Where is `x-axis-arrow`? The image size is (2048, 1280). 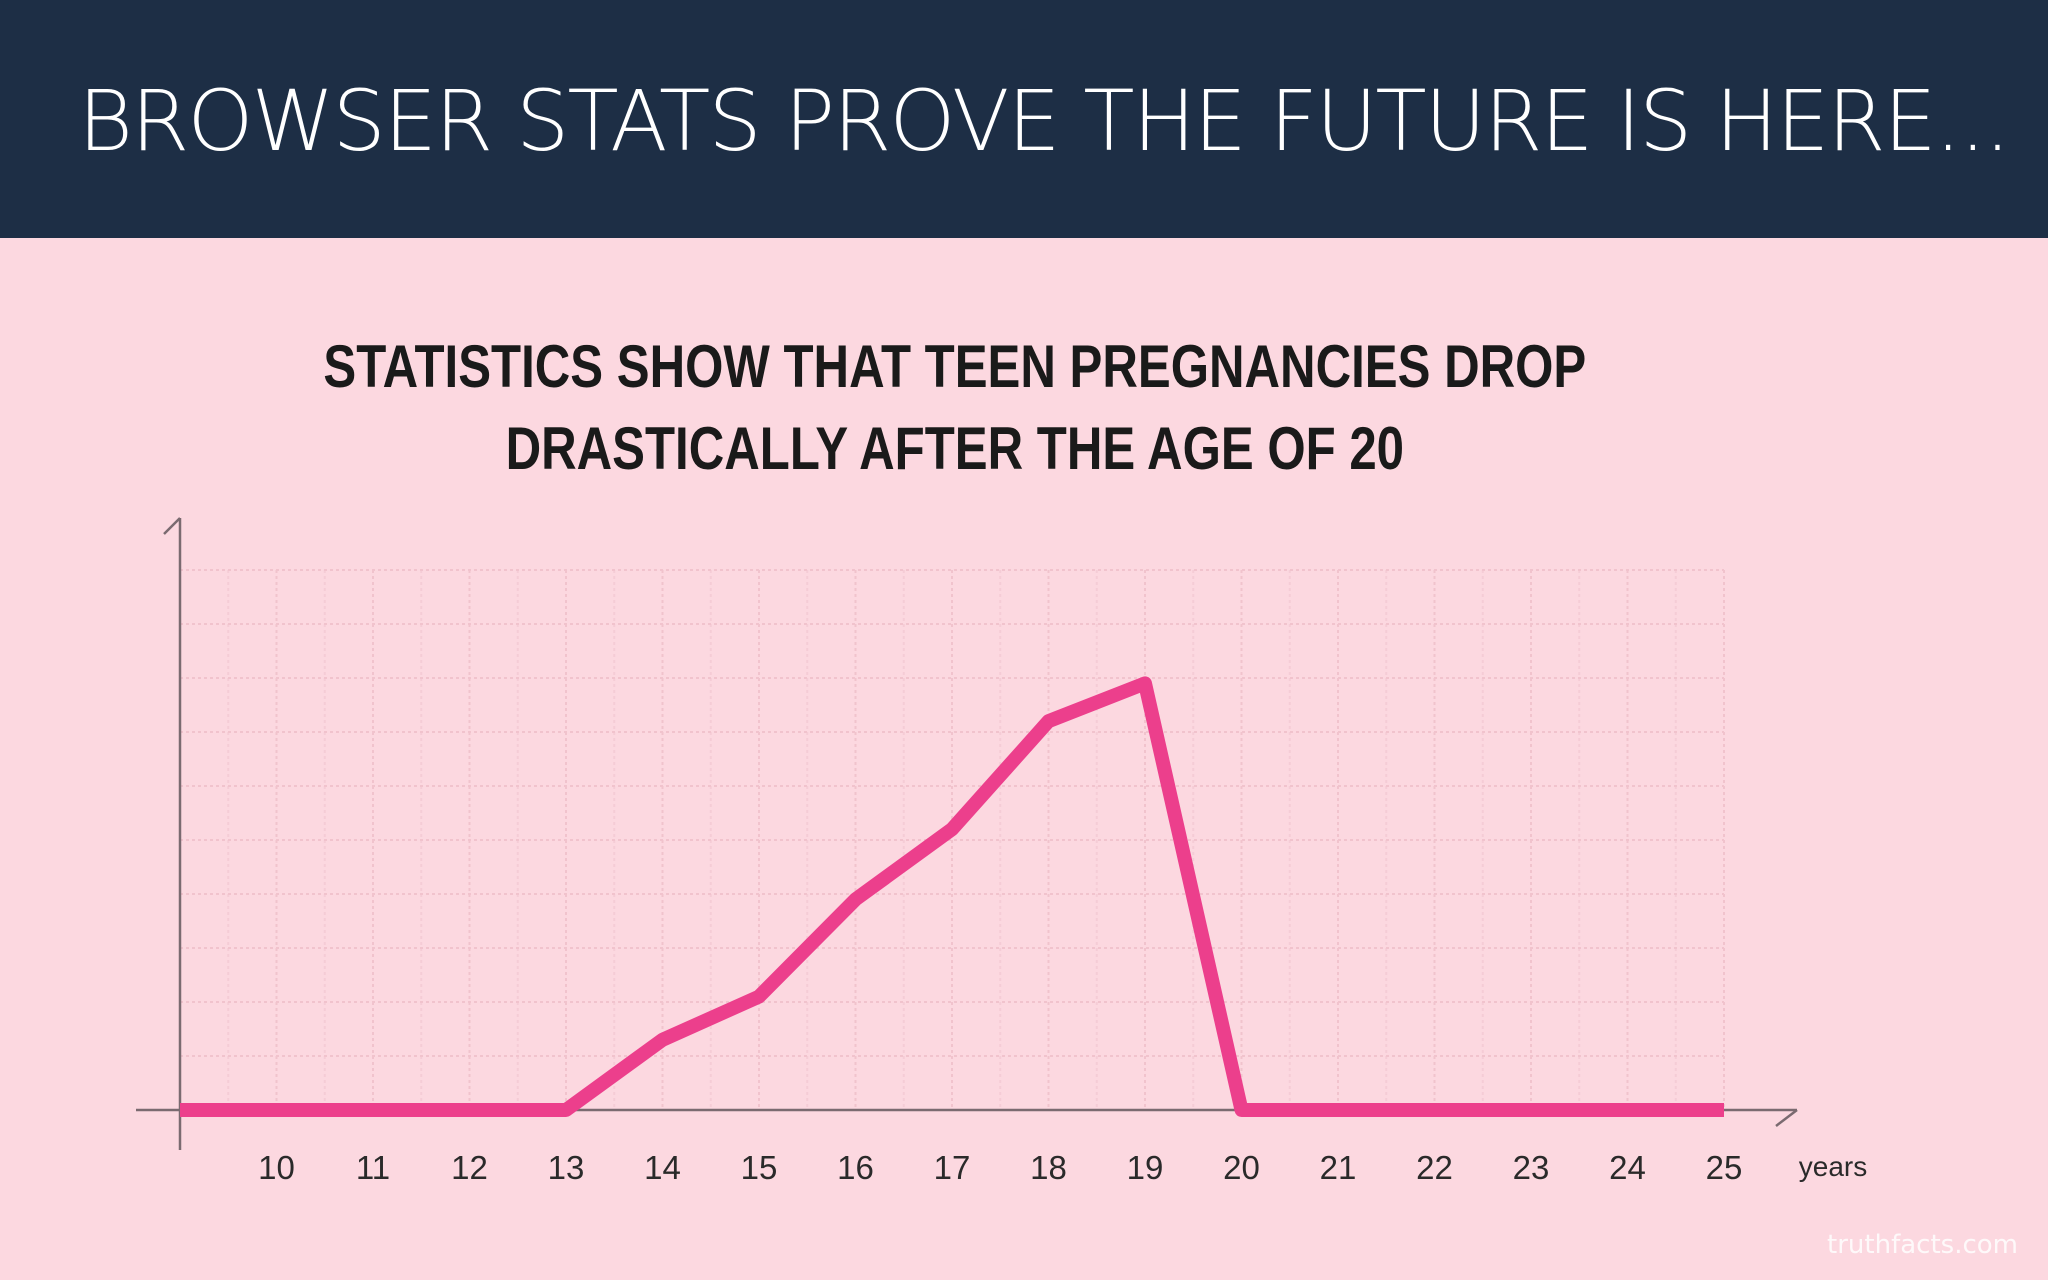 x-axis-arrow is located at coordinates (1786, 1118).